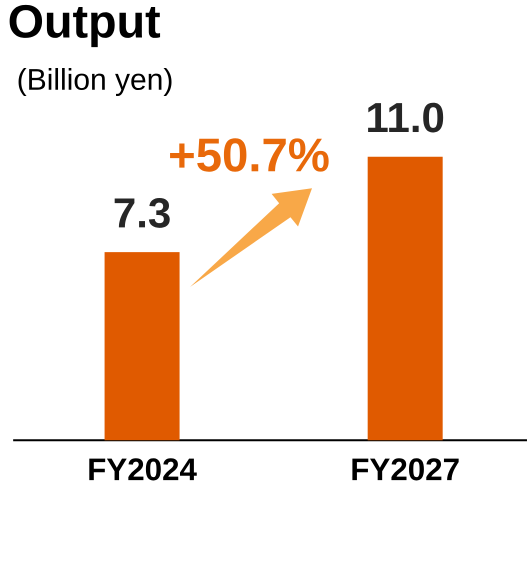 This screenshot has height=582, width=527. What do you see at coordinates (85, 26) in the screenshot?
I see `chart-title: Output` at bounding box center [85, 26].